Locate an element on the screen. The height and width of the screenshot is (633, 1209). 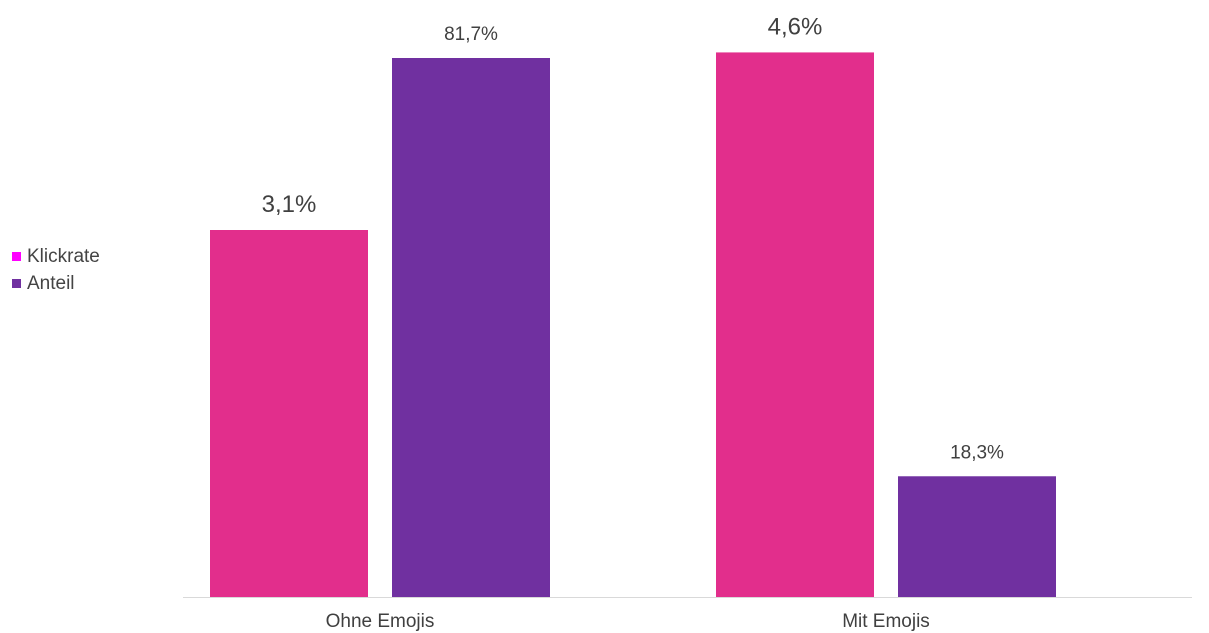
data-label-anteil-0: 81,7% is located at coordinates (471, 34).